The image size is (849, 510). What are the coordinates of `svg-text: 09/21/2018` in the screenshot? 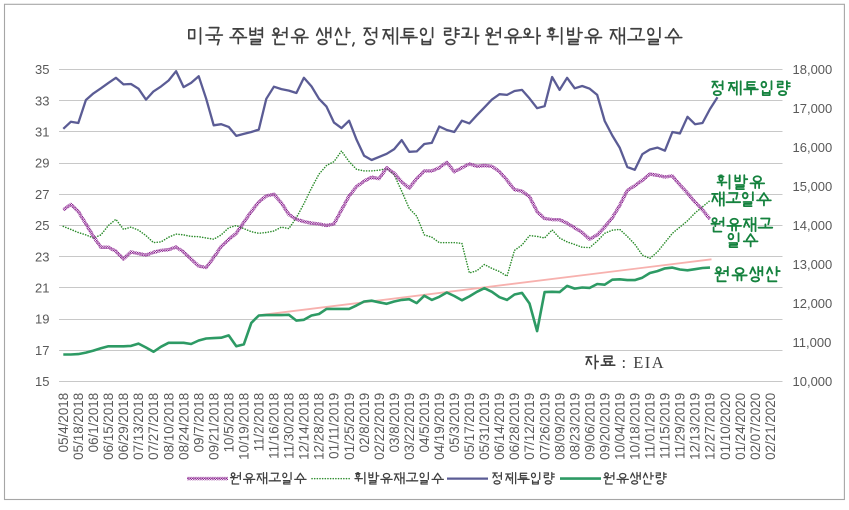 It's located at (213, 426).